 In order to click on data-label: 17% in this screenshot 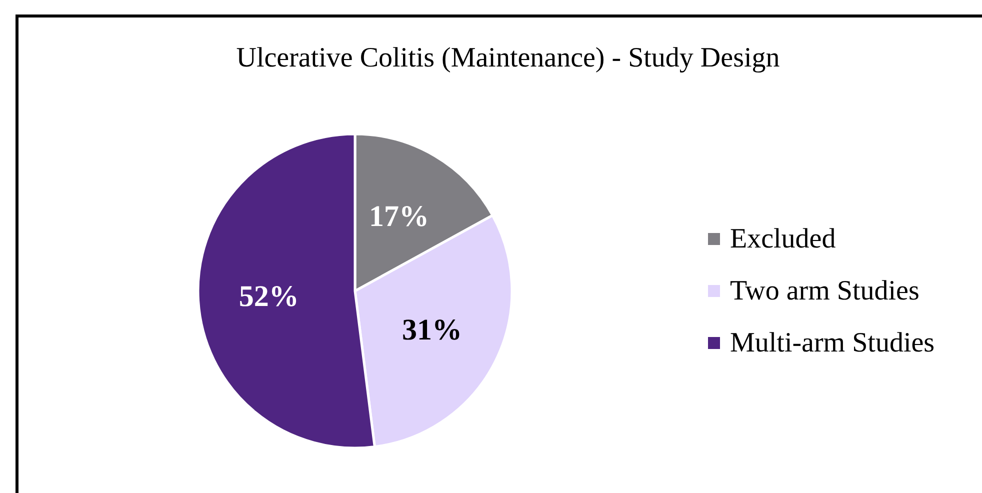, I will do `click(398, 217)`.